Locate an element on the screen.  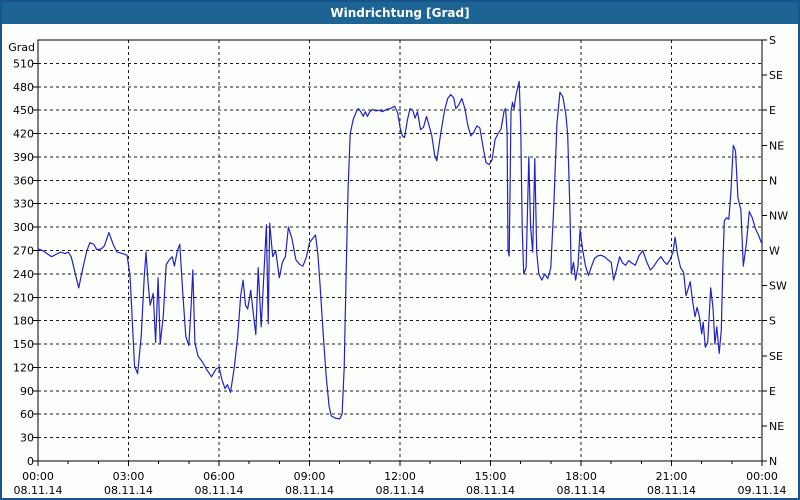
y-left-label: 120 is located at coordinates (23, 367).